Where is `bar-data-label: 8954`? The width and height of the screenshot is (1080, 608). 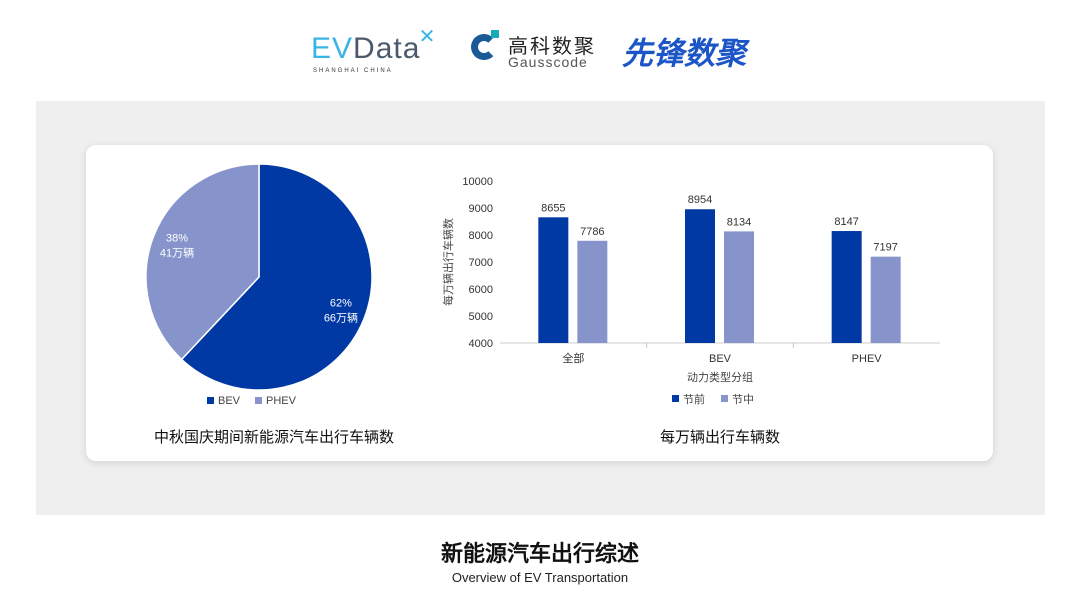
bar-data-label: 8954 is located at coordinates (700, 200).